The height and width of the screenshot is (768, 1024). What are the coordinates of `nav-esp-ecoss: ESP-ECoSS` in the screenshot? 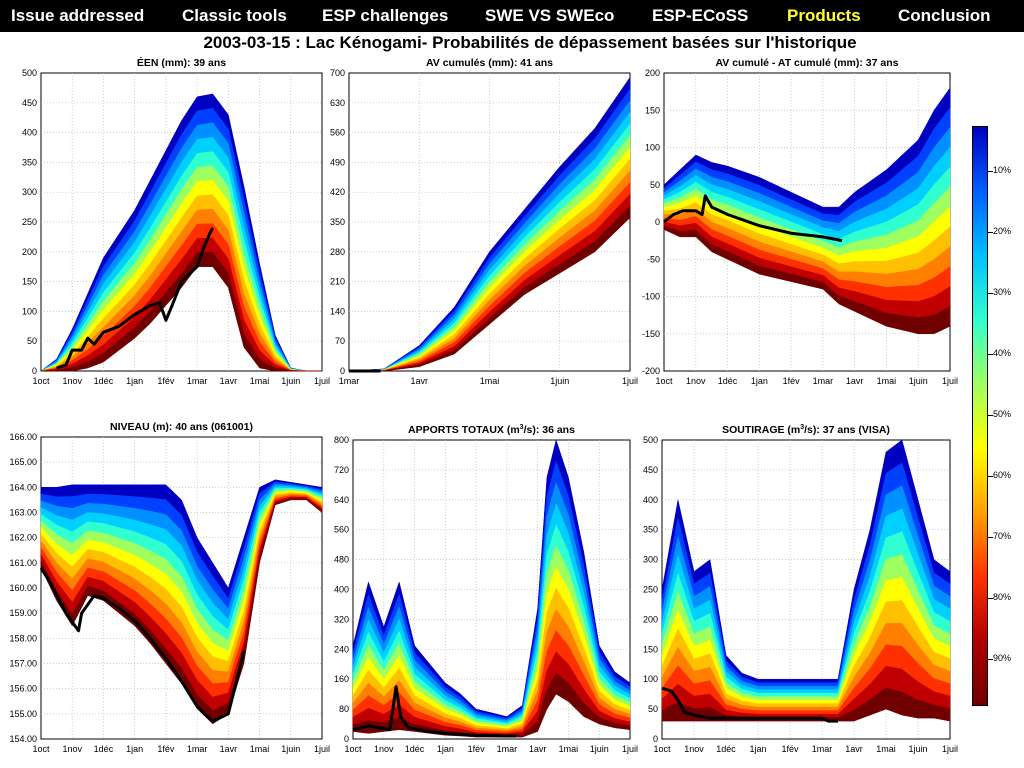 It's located at (700, 15).